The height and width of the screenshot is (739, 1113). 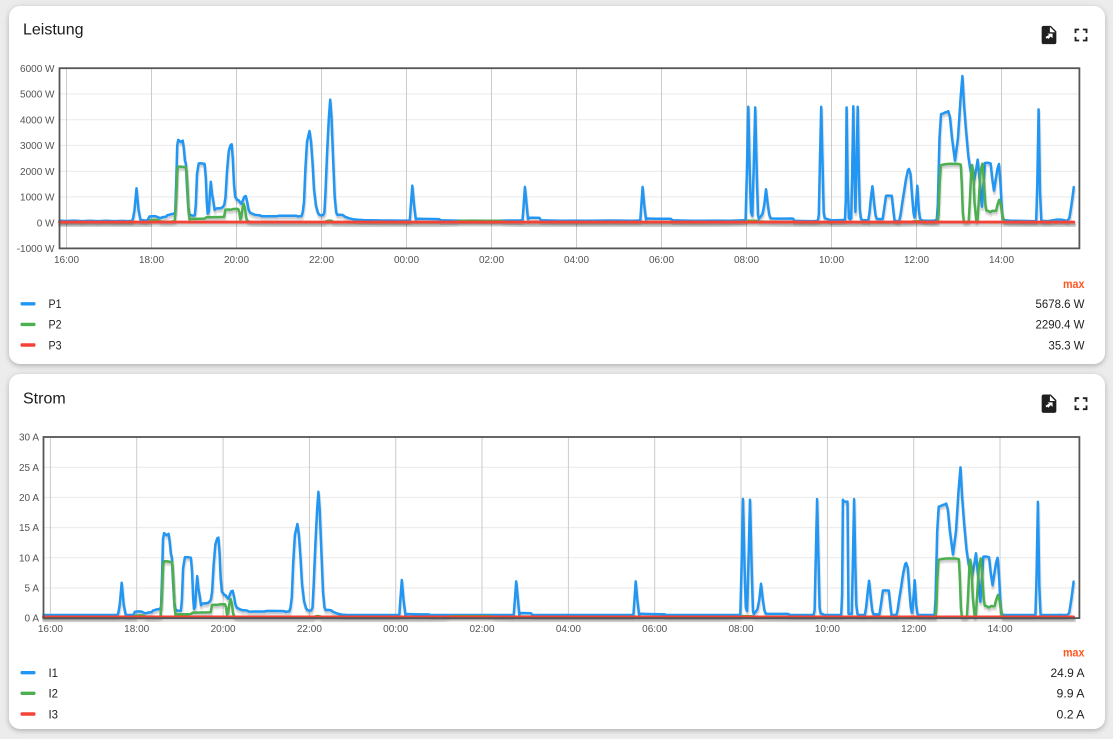 What do you see at coordinates (37, 198) in the screenshot?
I see `svg-text: 1000 W` at bounding box center [37, 198].